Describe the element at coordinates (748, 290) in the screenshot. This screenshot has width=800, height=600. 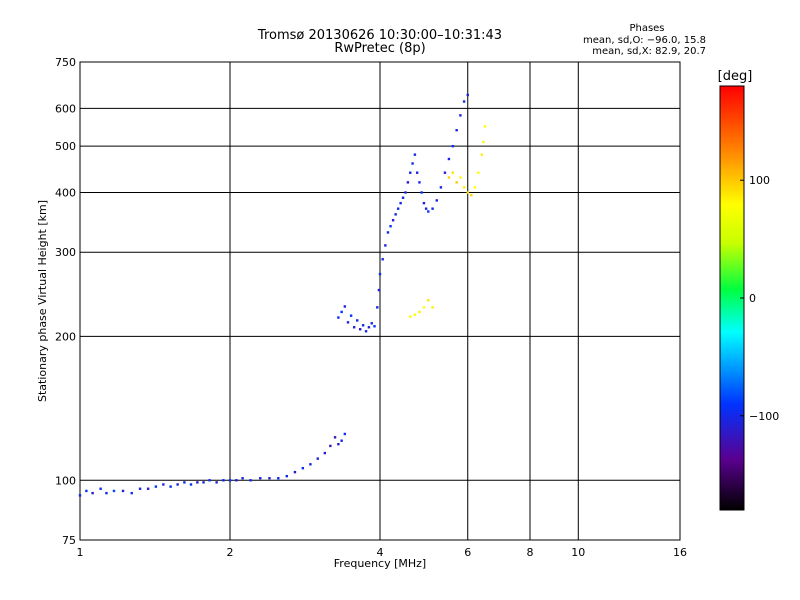
I see `colorbar: [deg] 100 0 −100` at that location.